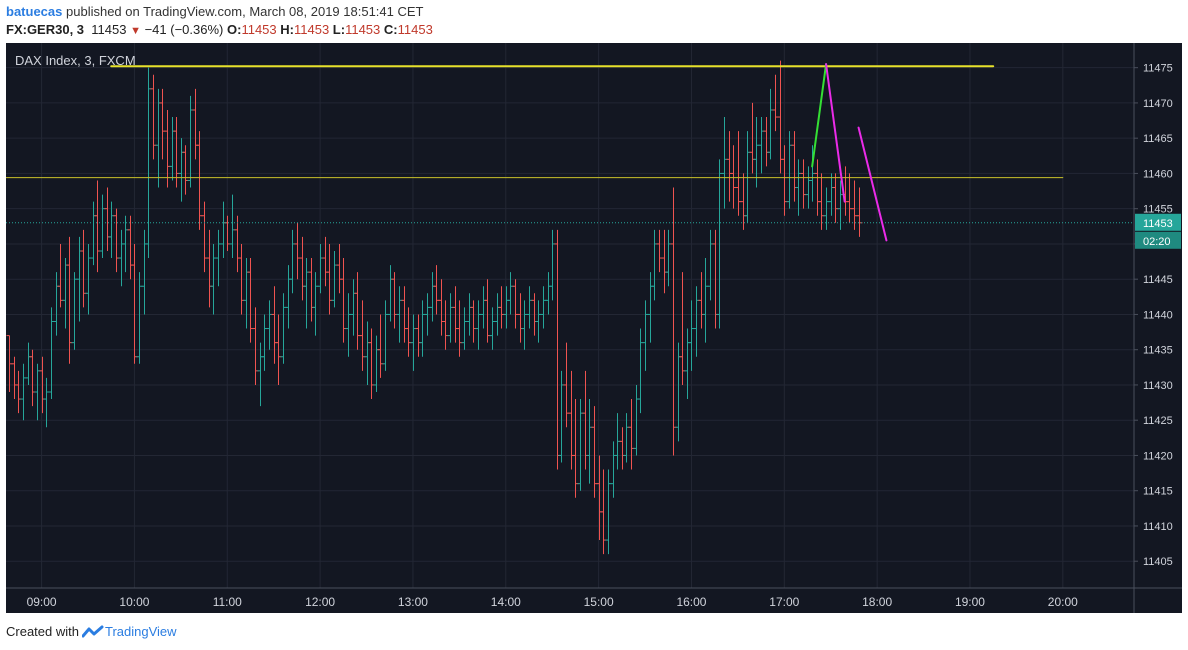 This screenshot has width=1188, height=650. I want to click on x-tick-label: 12:00, so click(320, 602).